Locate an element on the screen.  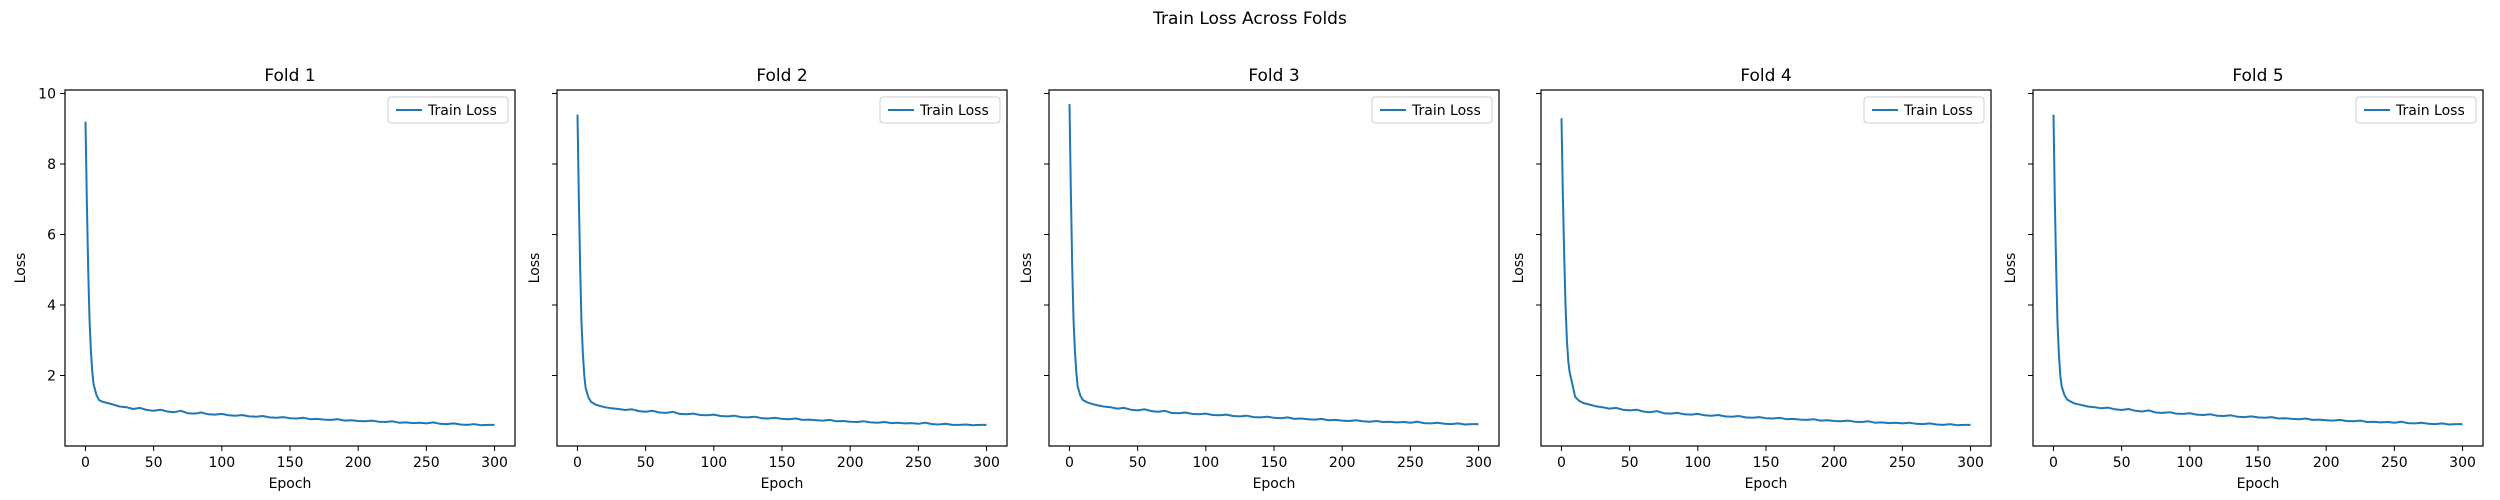
figure-suptitle: Train Loss Across Folds is located at coordinates (1249, 19).